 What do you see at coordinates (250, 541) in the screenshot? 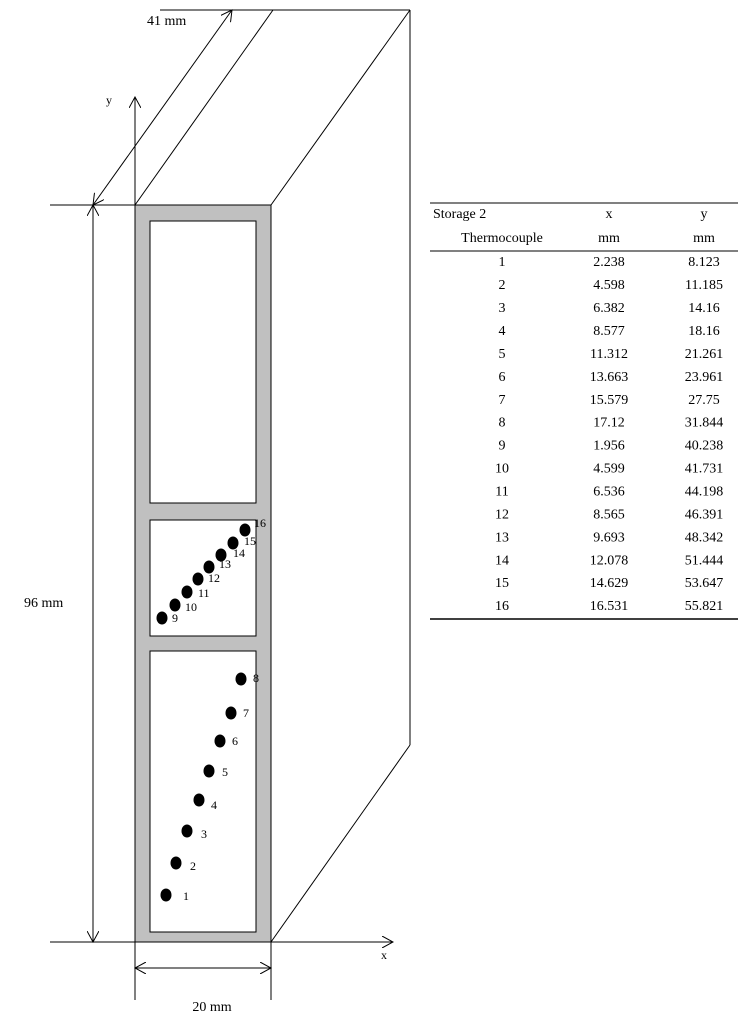
I see `thermocouple-label: 15` at bounding box center [250, 541].